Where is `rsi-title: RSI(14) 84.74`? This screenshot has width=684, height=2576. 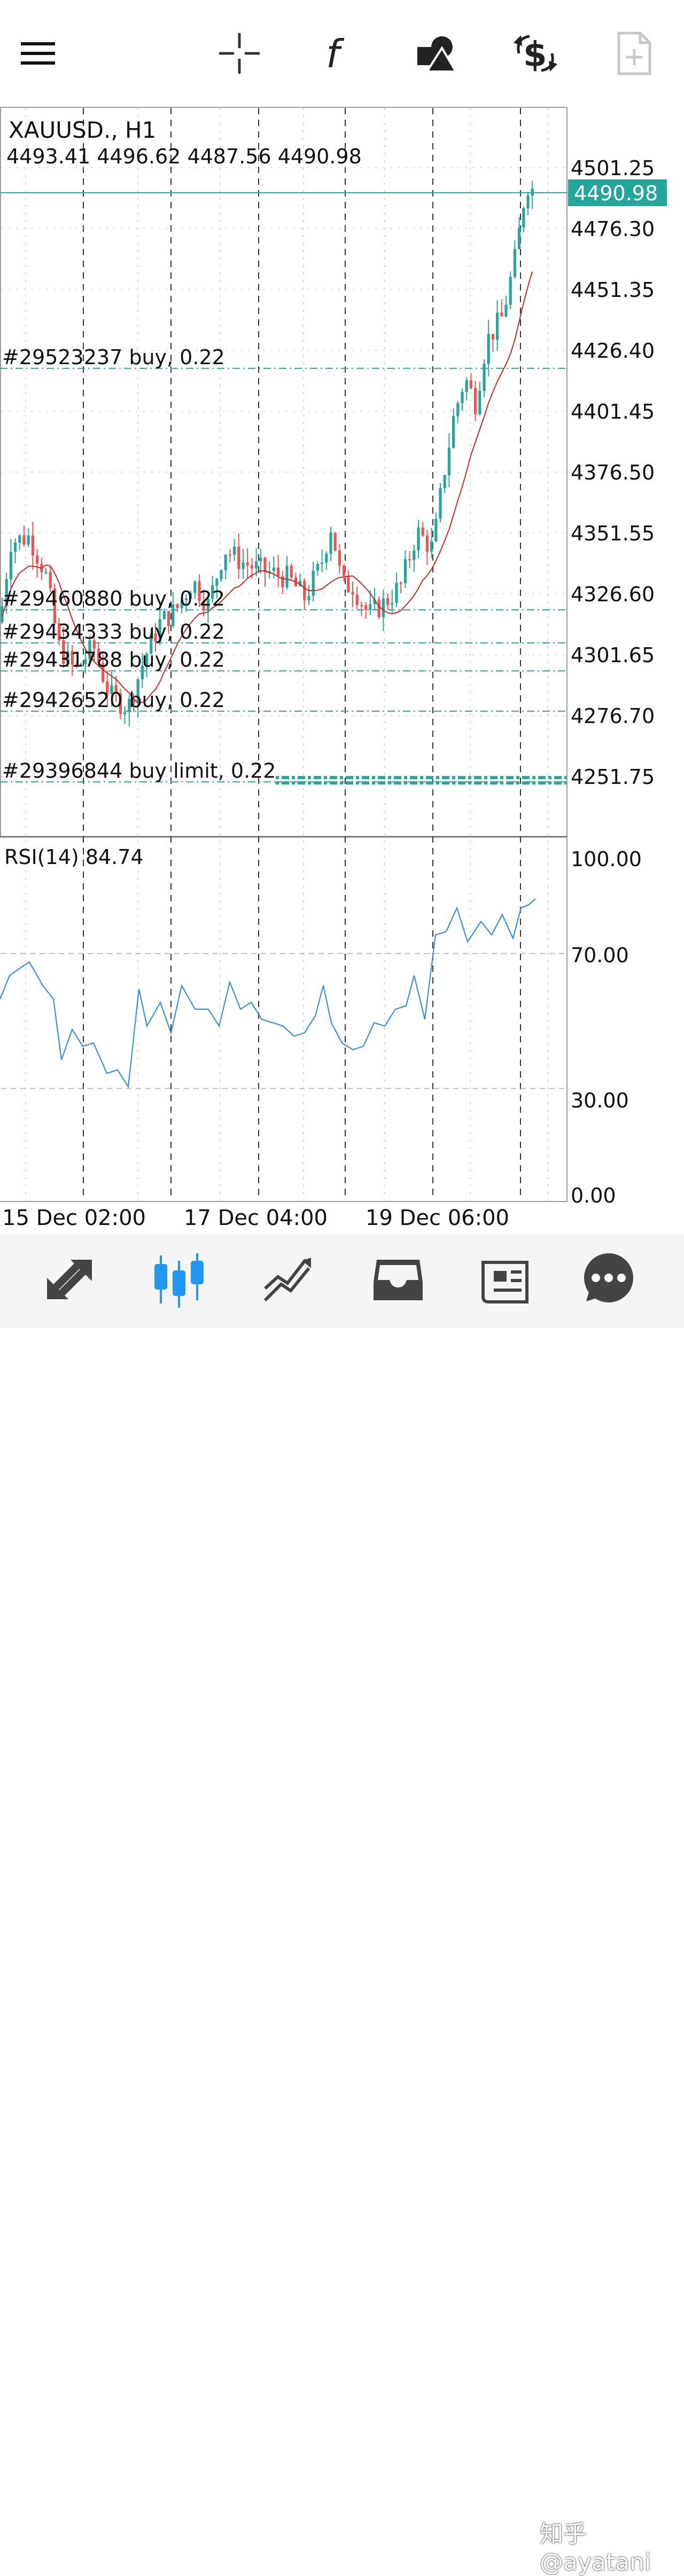
rsi-title: RSI(14) 84.74 is located at coordinates (74, 857).